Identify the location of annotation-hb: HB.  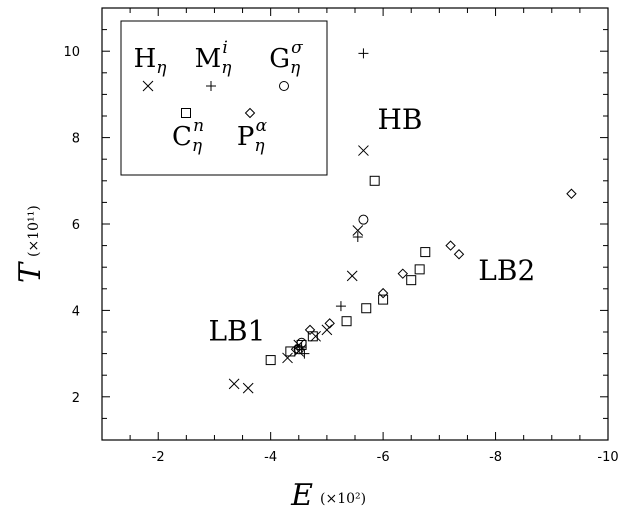
(399, 119).